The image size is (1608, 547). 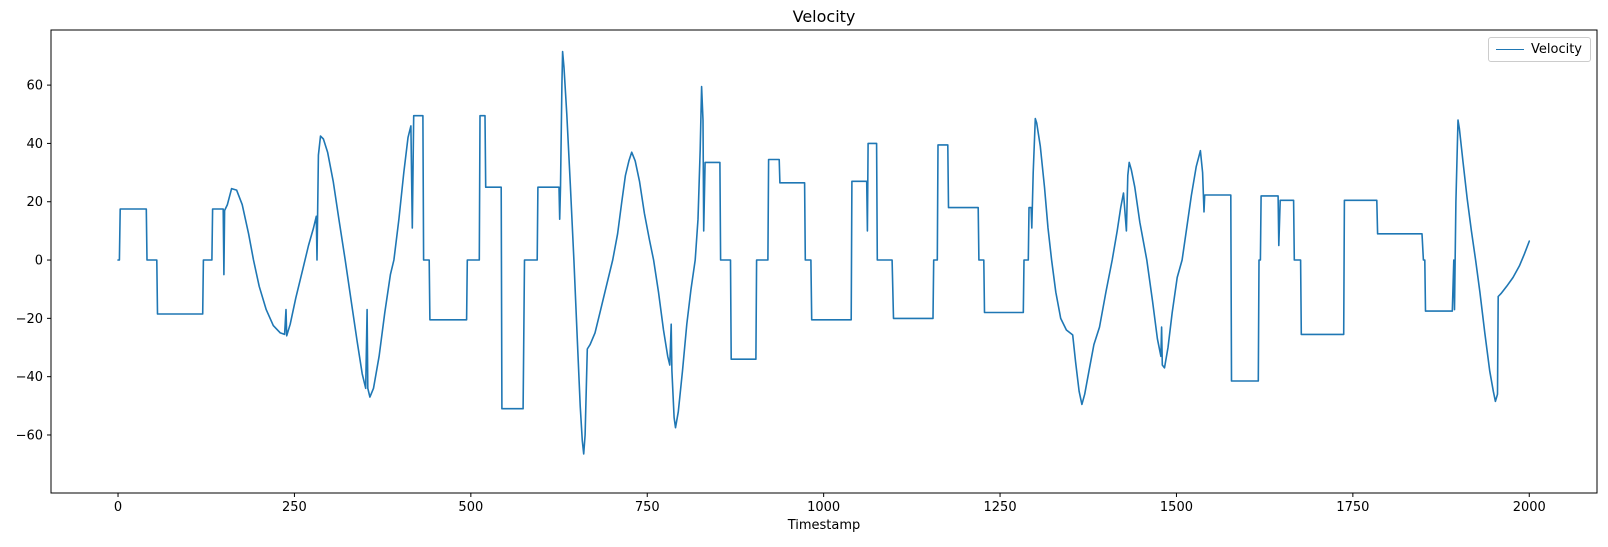 What do you see at coordinates (824, 525) in the screenshot?
I see `x-axis-label: Timestamp` at bounding box center [824, 525].